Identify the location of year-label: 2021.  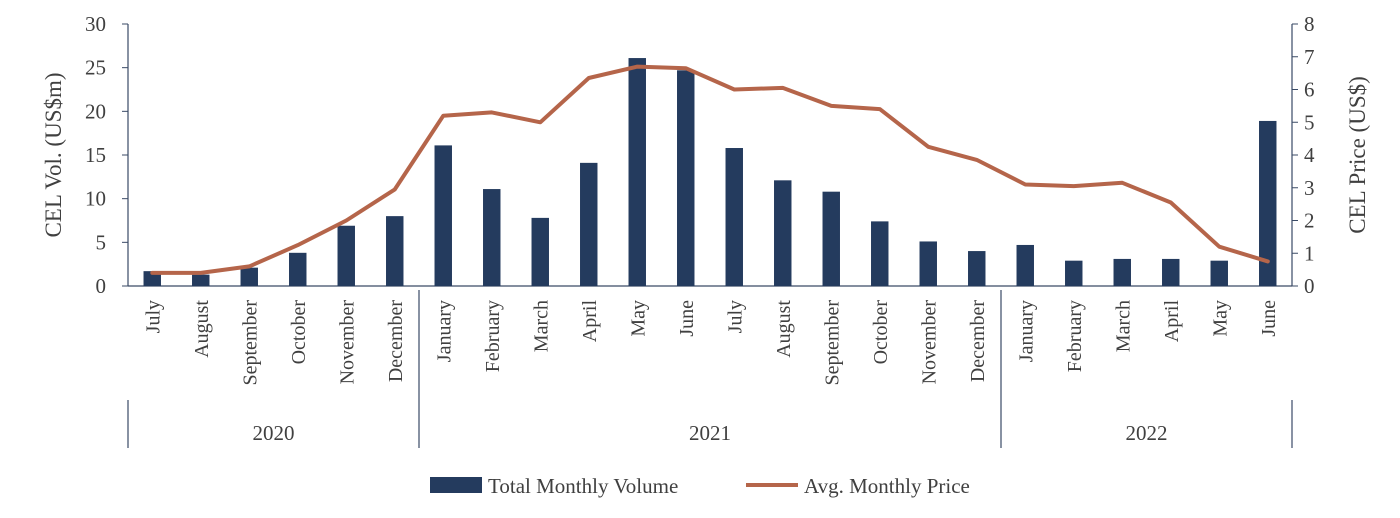
(710, 433).